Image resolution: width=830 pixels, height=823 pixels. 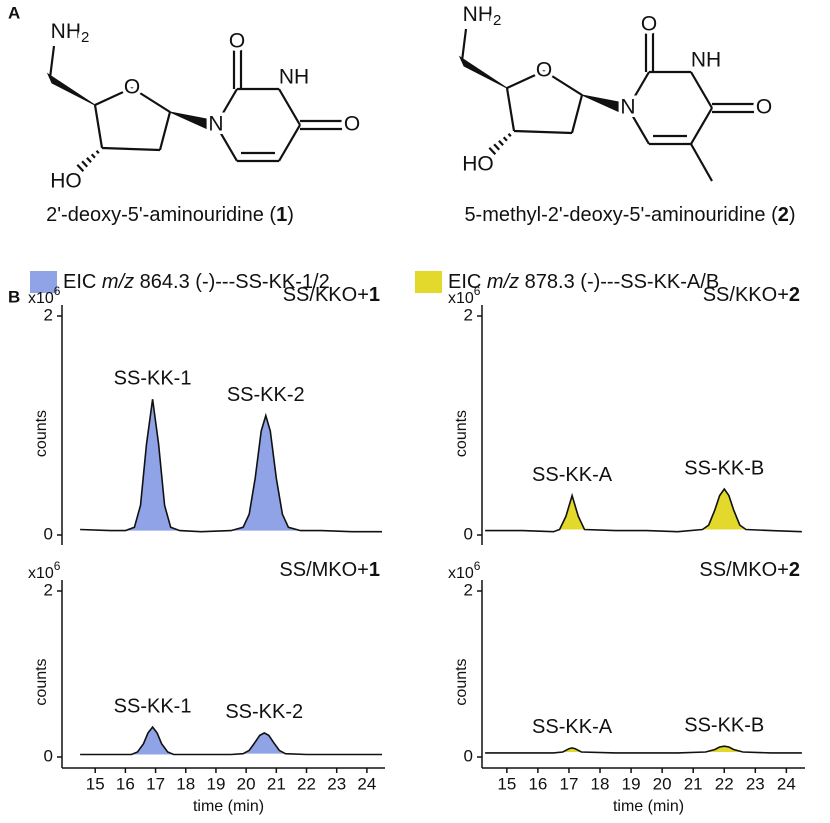 I want to click on title-number: 2, so click(x=794, y=295).